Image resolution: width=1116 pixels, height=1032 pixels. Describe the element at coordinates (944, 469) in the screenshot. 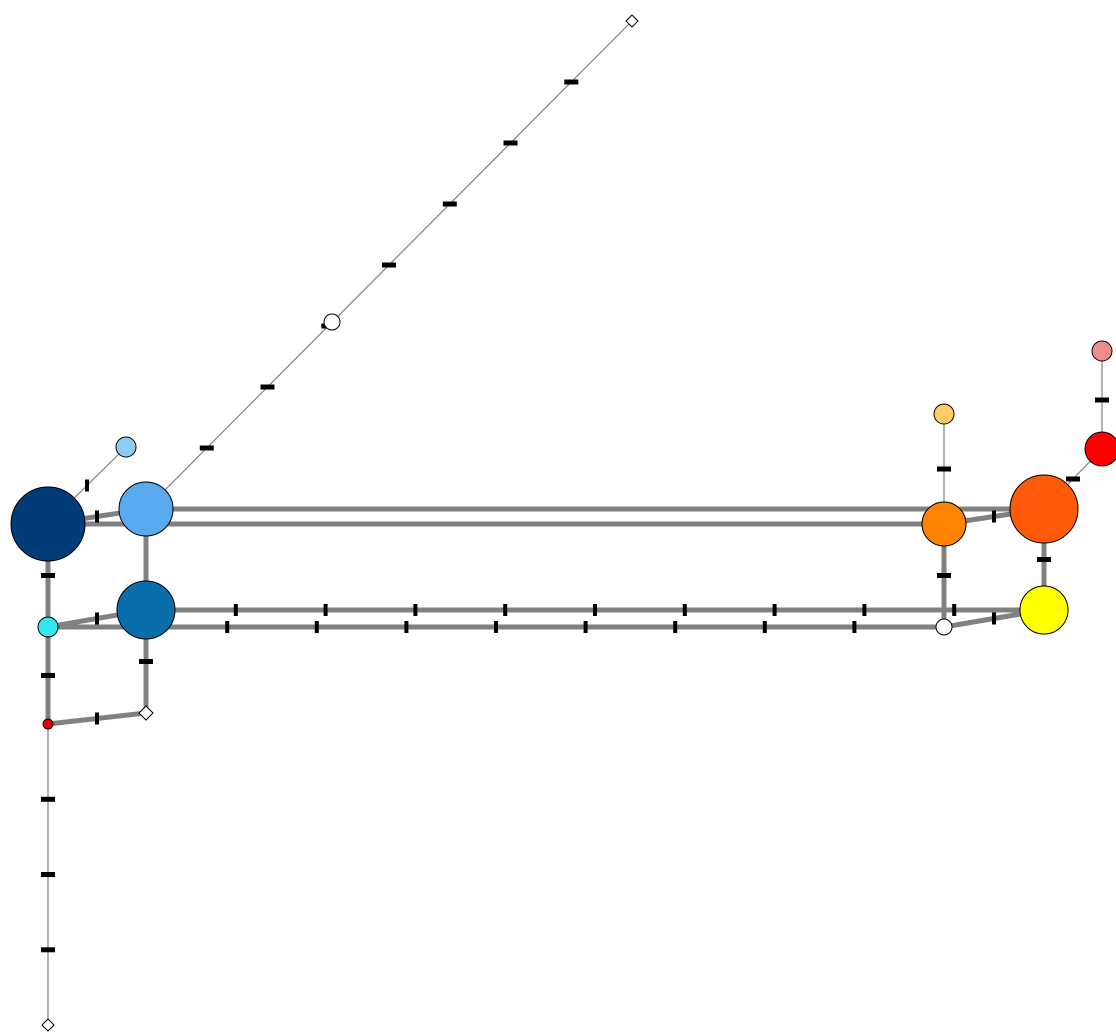

I see `edge-18-tick` at that location.